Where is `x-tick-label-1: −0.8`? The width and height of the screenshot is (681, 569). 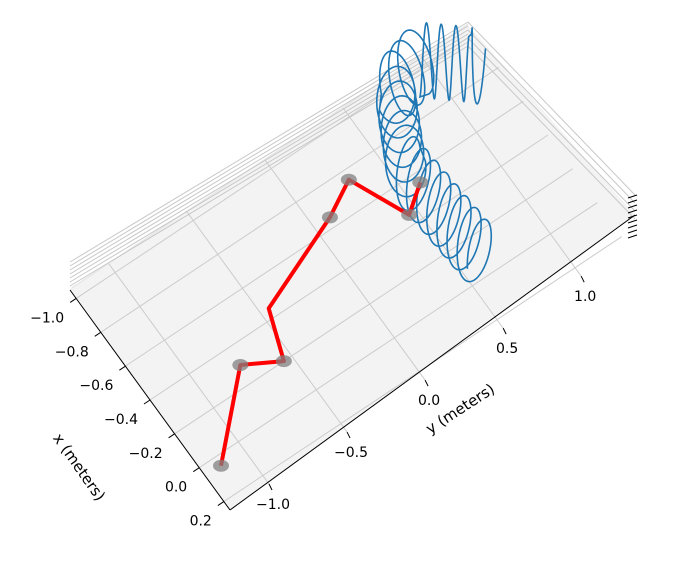
x-tick-label-1: −0.8 is located at coordinates (72, 352).